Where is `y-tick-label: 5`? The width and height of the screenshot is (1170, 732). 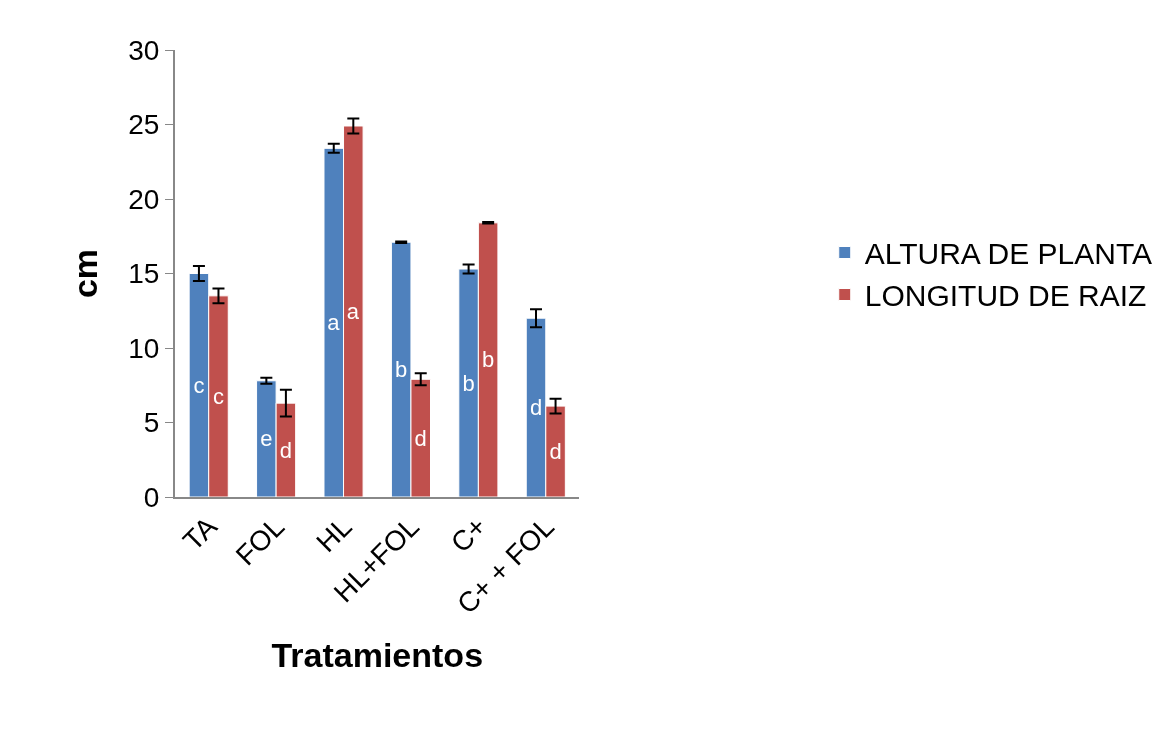 y-tick-label: 5 is located at coordinates (151, 423).